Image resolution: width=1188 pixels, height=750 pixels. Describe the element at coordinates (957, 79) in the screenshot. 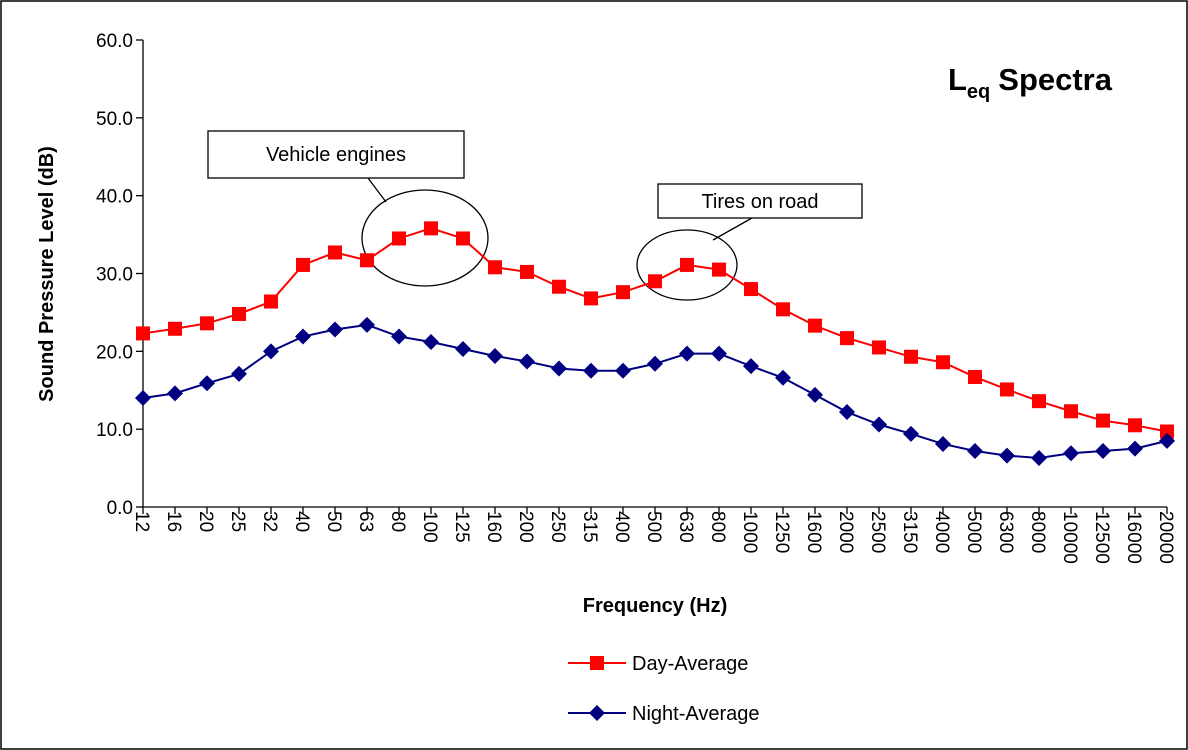

I see `title-main: L` at that location.